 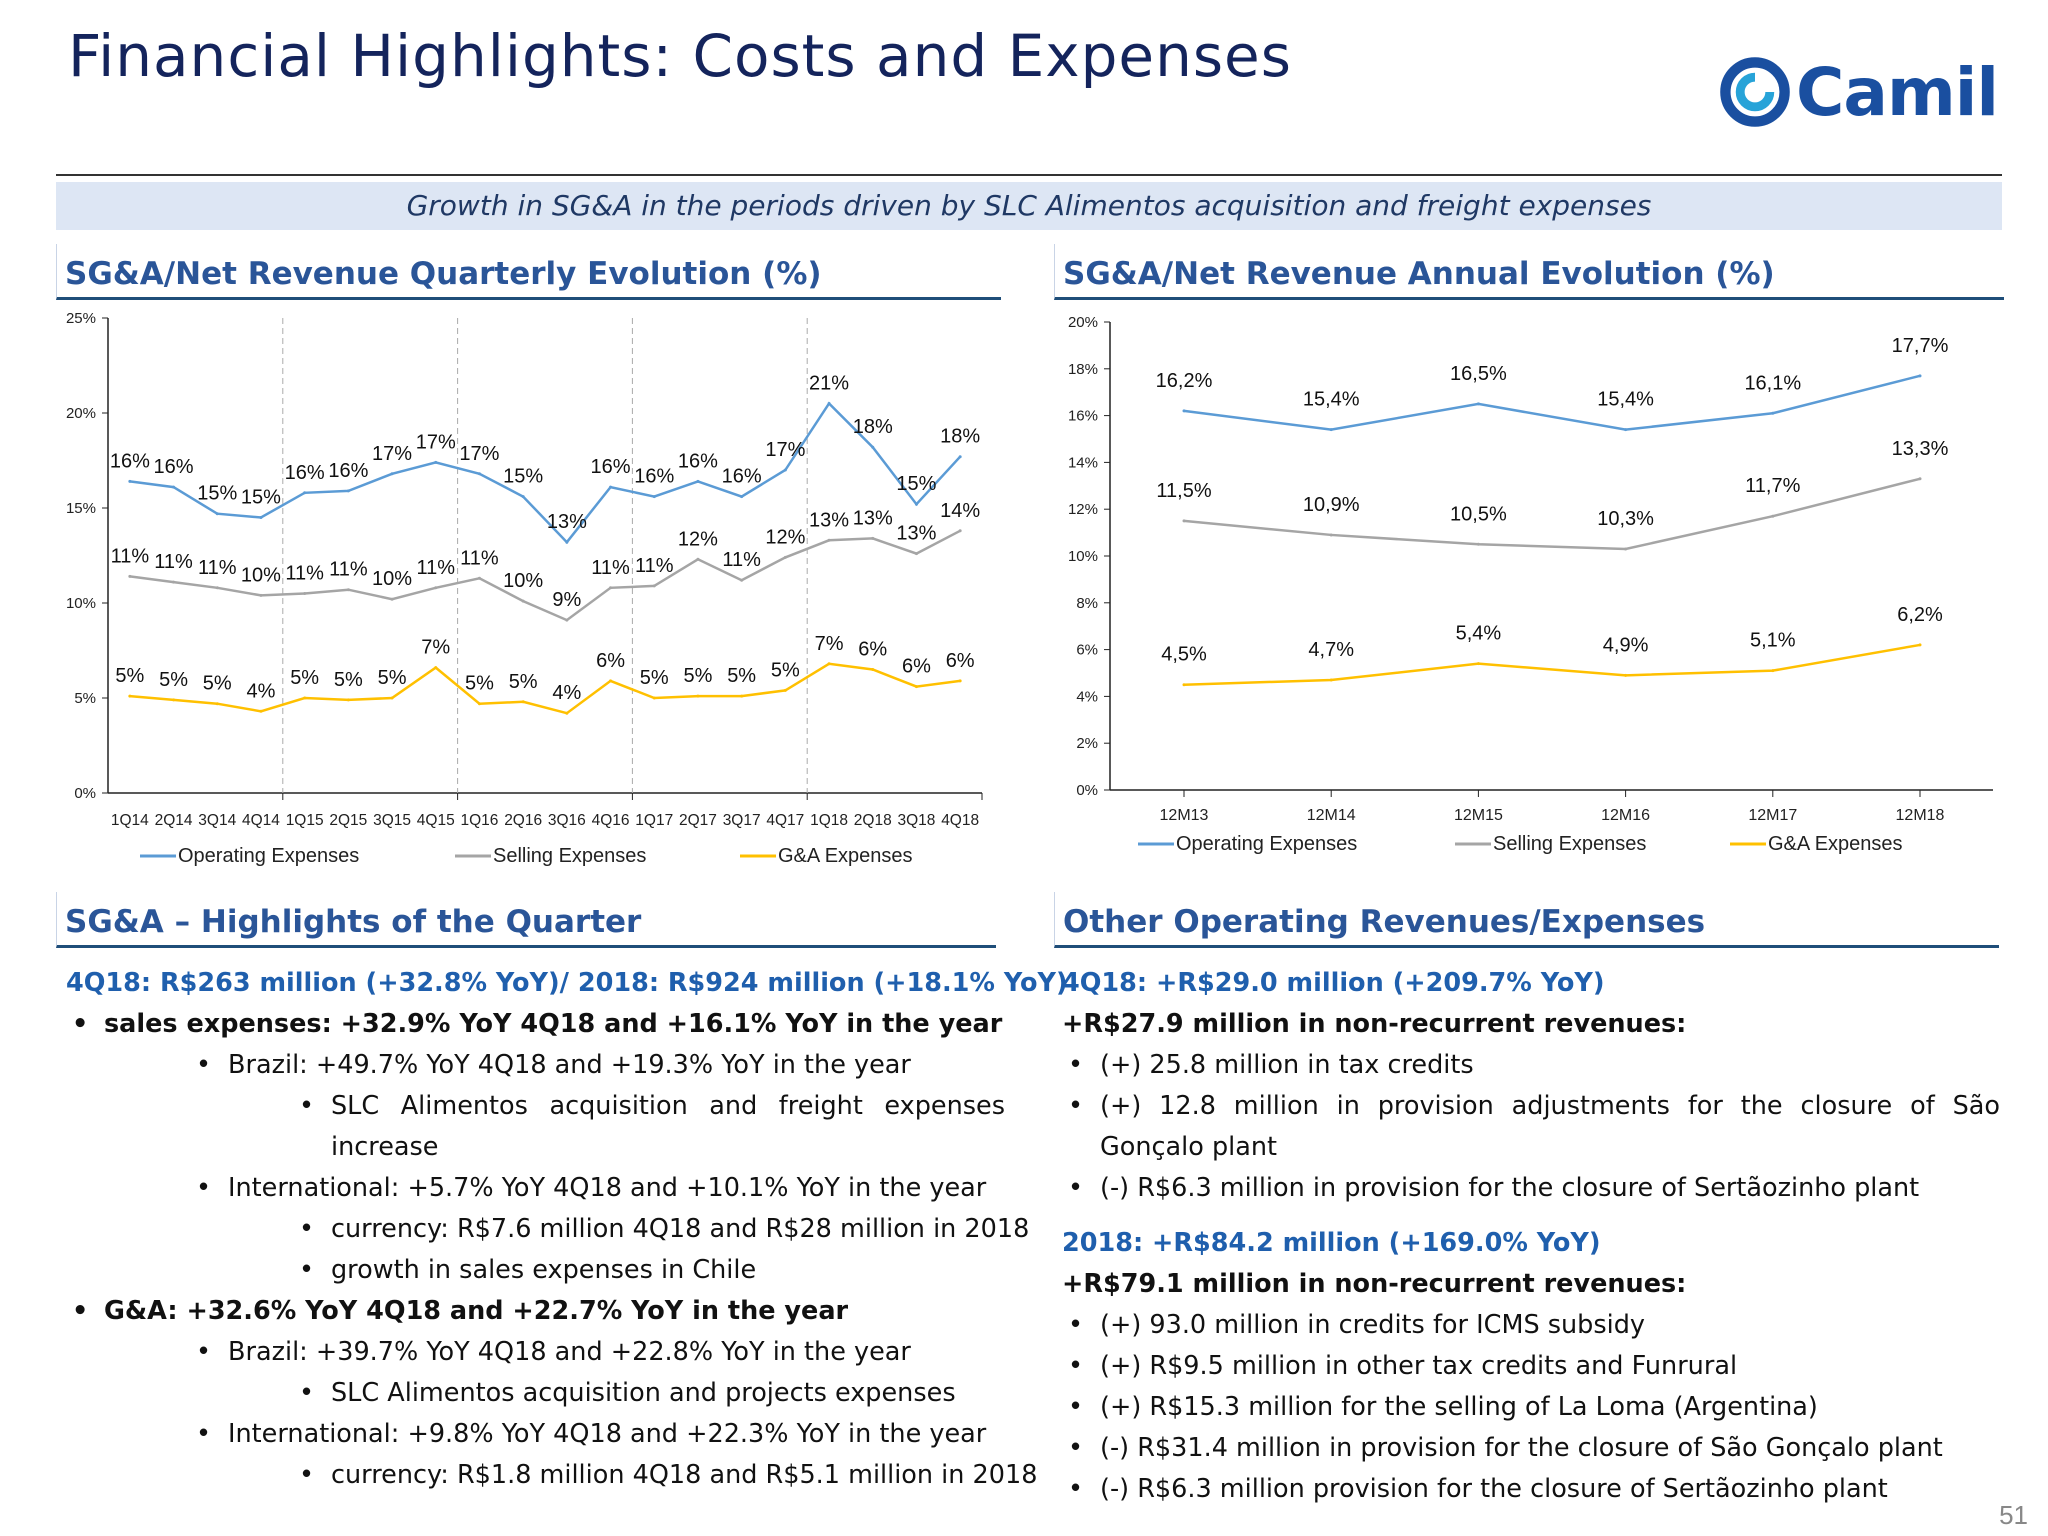 What do you see at coordinates (829, 384) in the screenshot?
I see `data-label: 21%` at bounding box center [829, 384].